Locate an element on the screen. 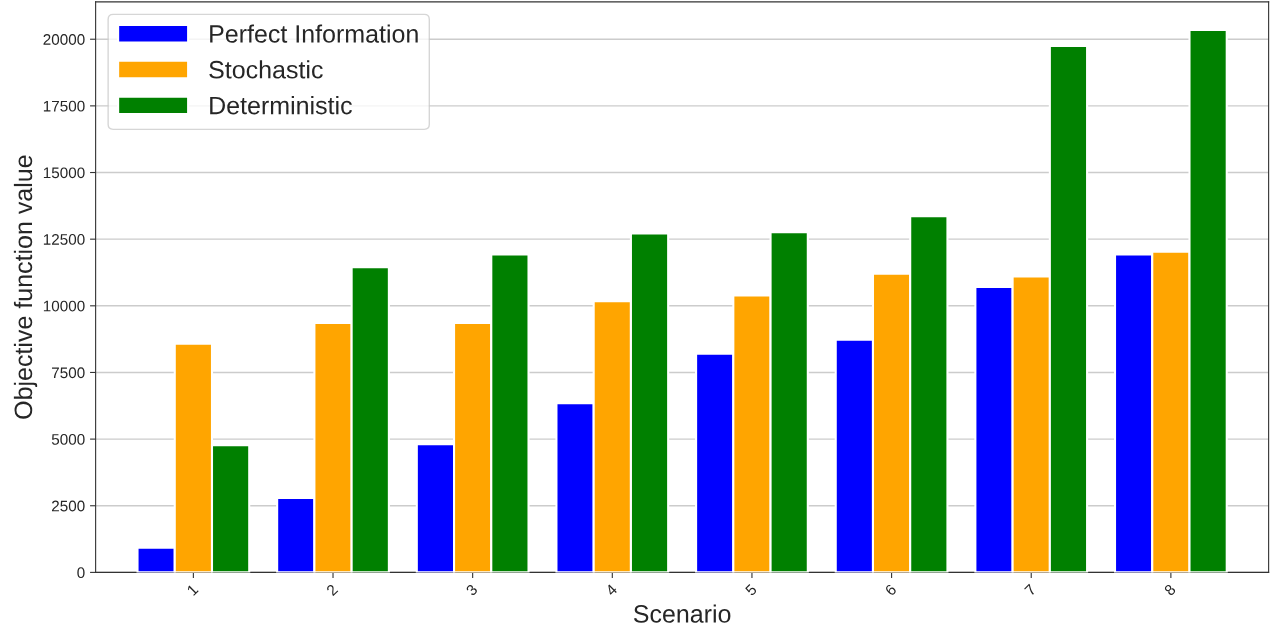 The height and width of the screenshot is (636, 1275). legend-label: Deterministic is located at coordinates (281, 105).